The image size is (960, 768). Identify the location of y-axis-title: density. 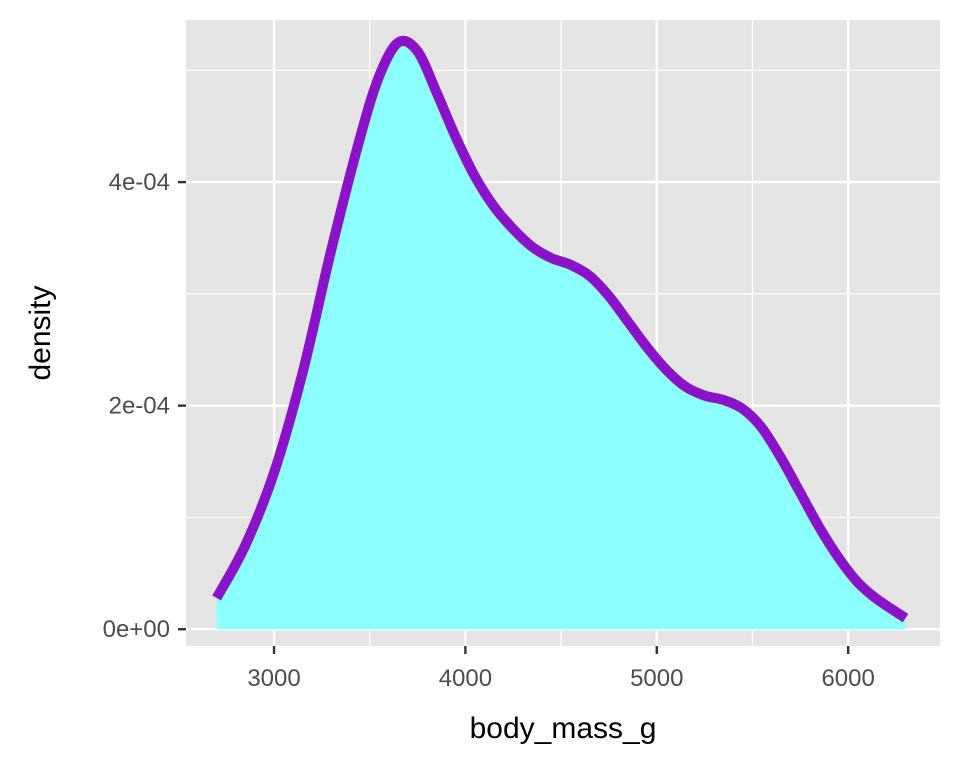
(40, 332).